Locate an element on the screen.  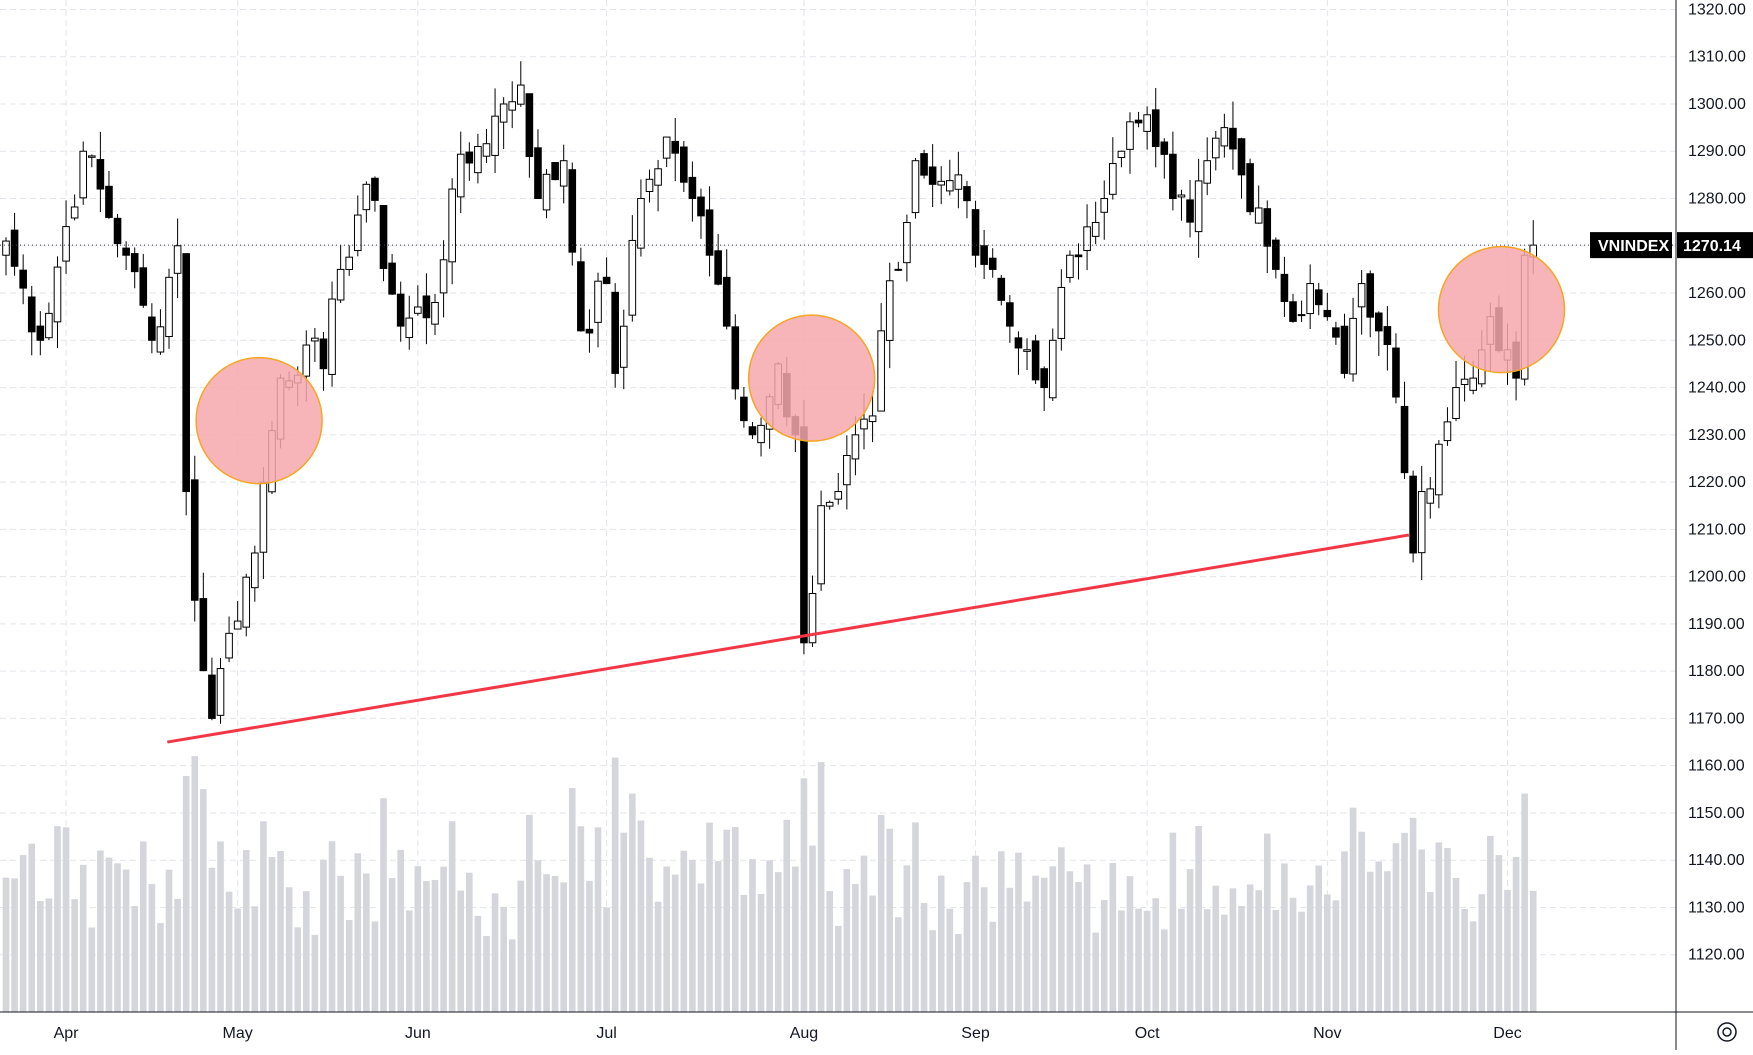
price-tick-label: 1290.00 is located at coordinates (1717, 151).